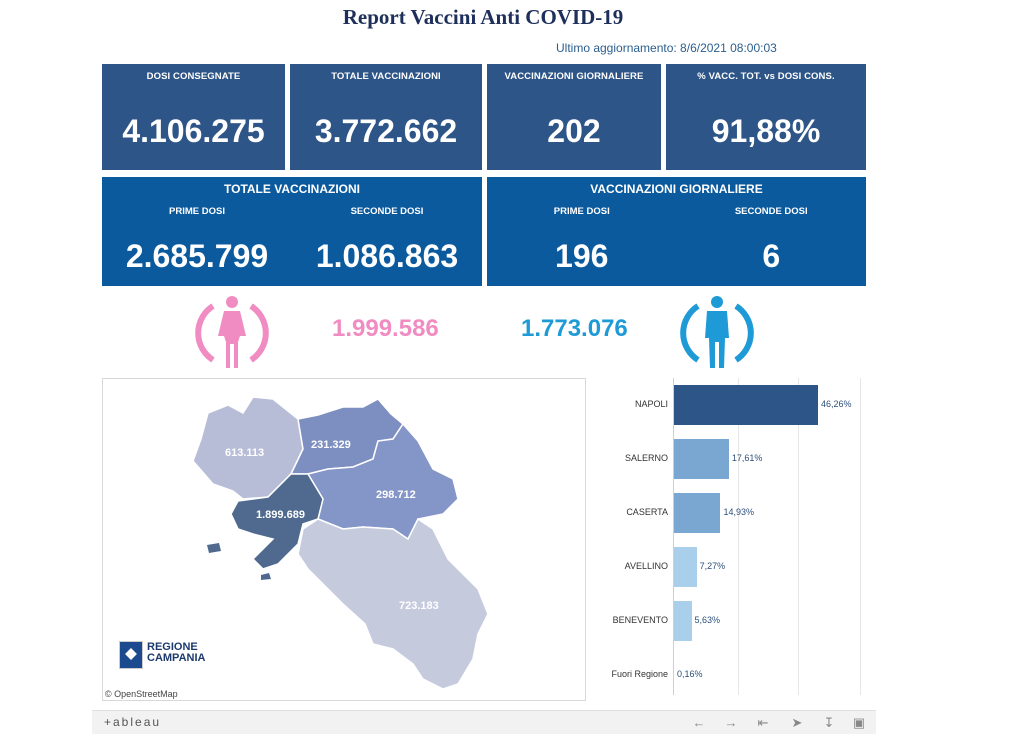  I want to click on download-icon: ↧, so click(829, 722).